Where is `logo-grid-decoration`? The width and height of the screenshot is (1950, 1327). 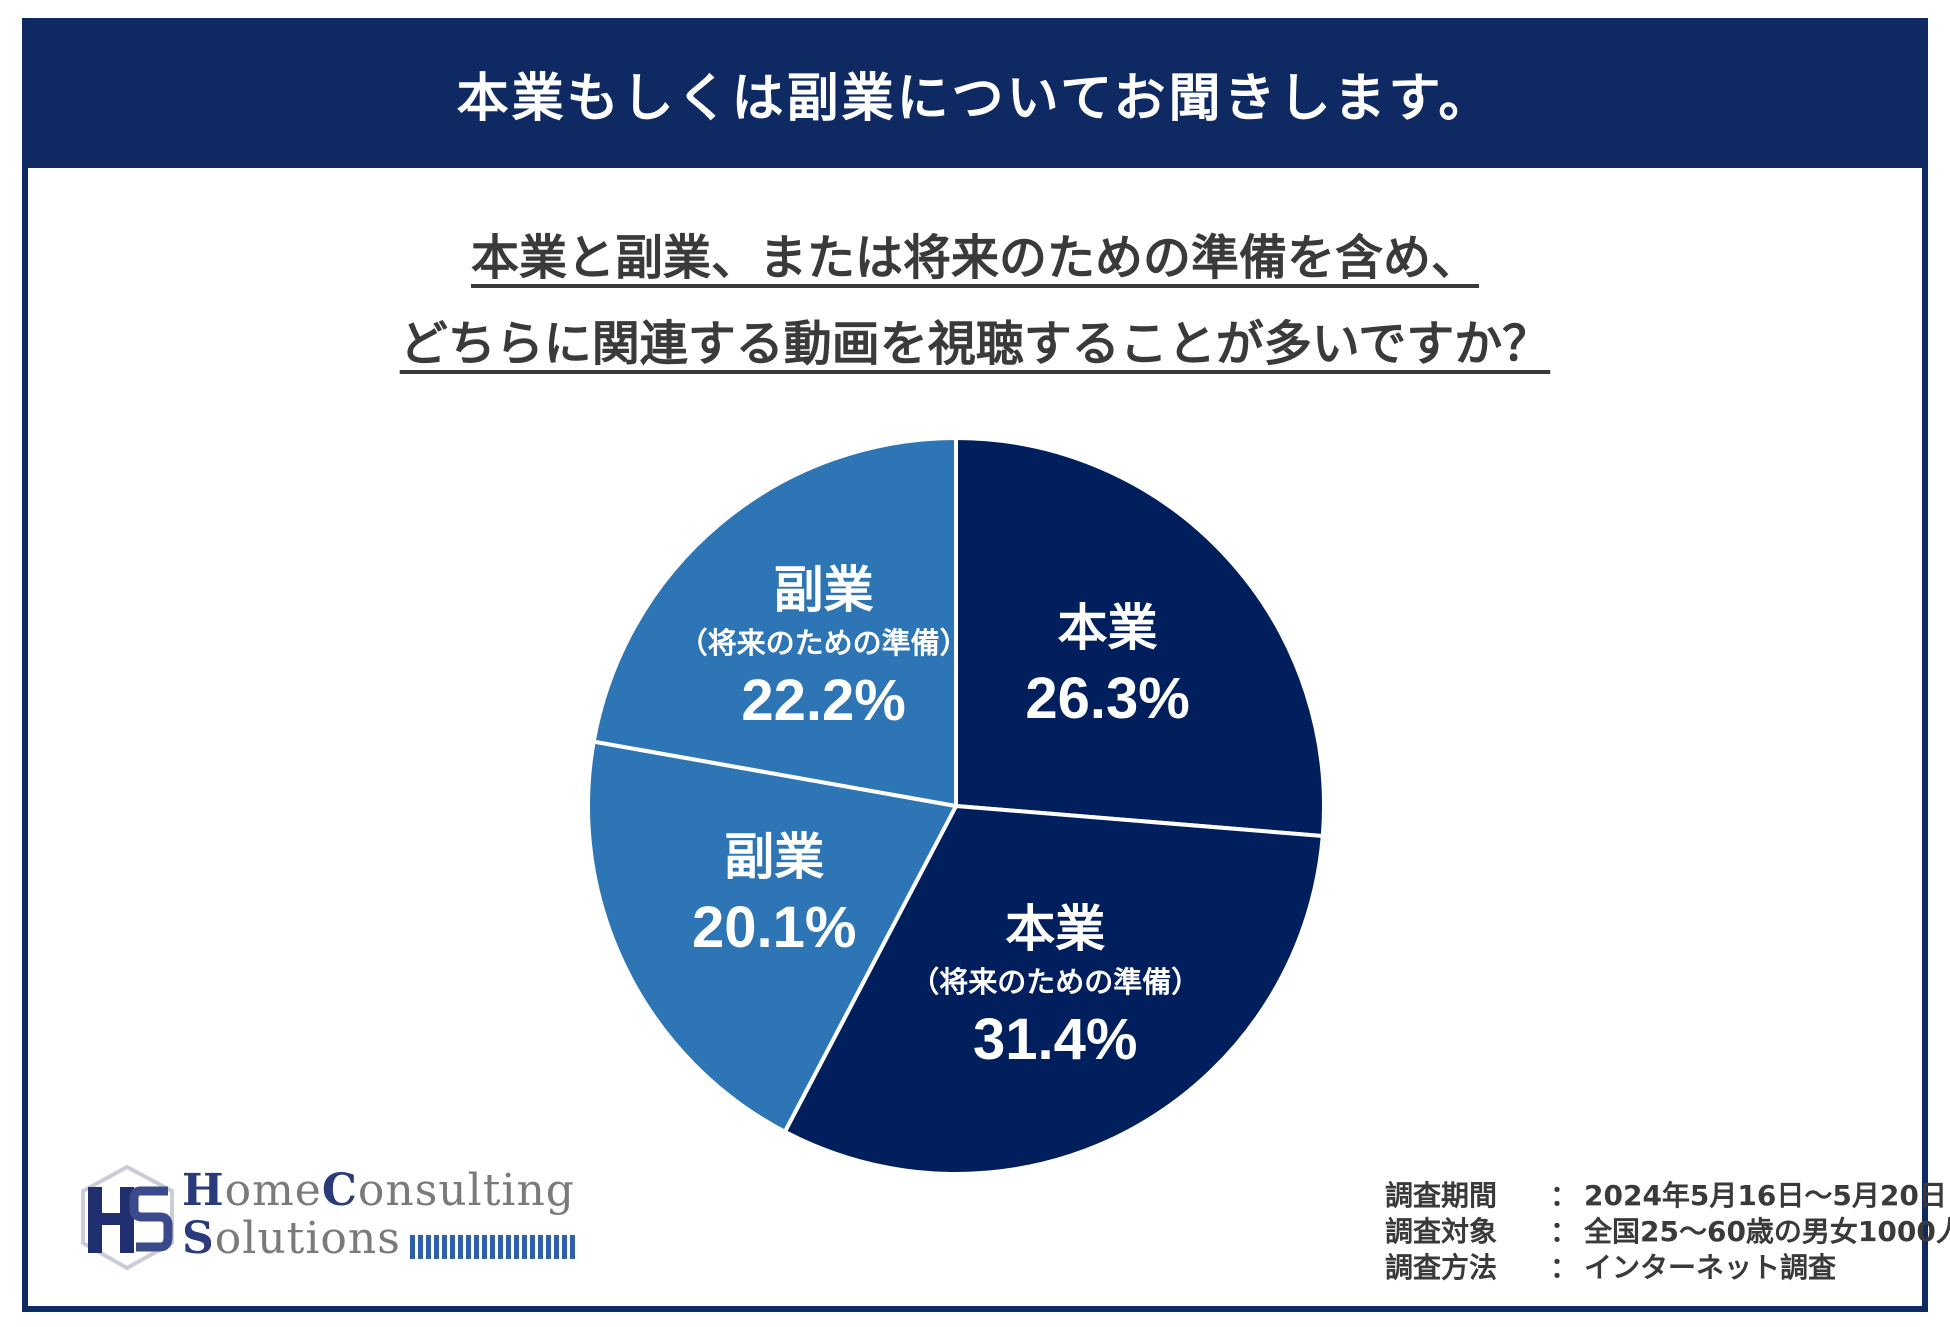 logo-grid-decoration is located at coordinates (492, 1247).